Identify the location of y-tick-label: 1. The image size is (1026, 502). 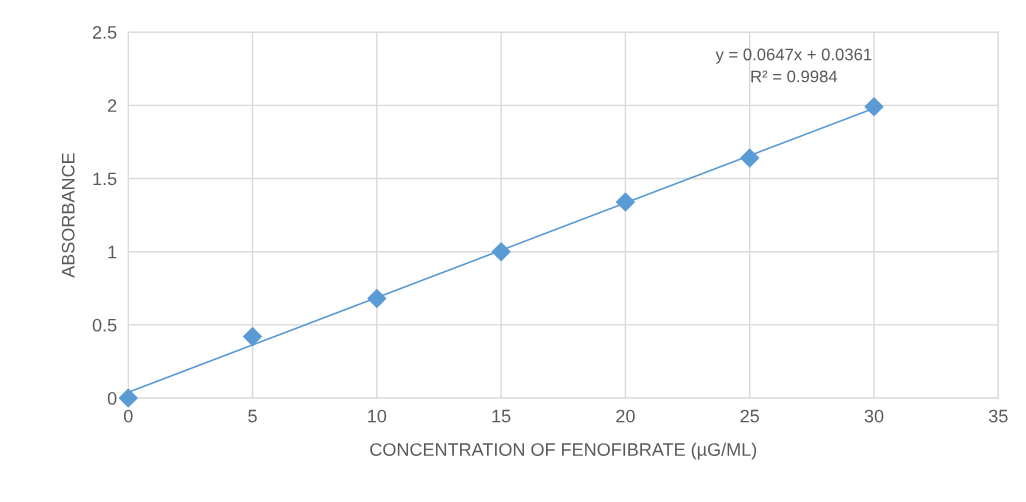
(112, 252).